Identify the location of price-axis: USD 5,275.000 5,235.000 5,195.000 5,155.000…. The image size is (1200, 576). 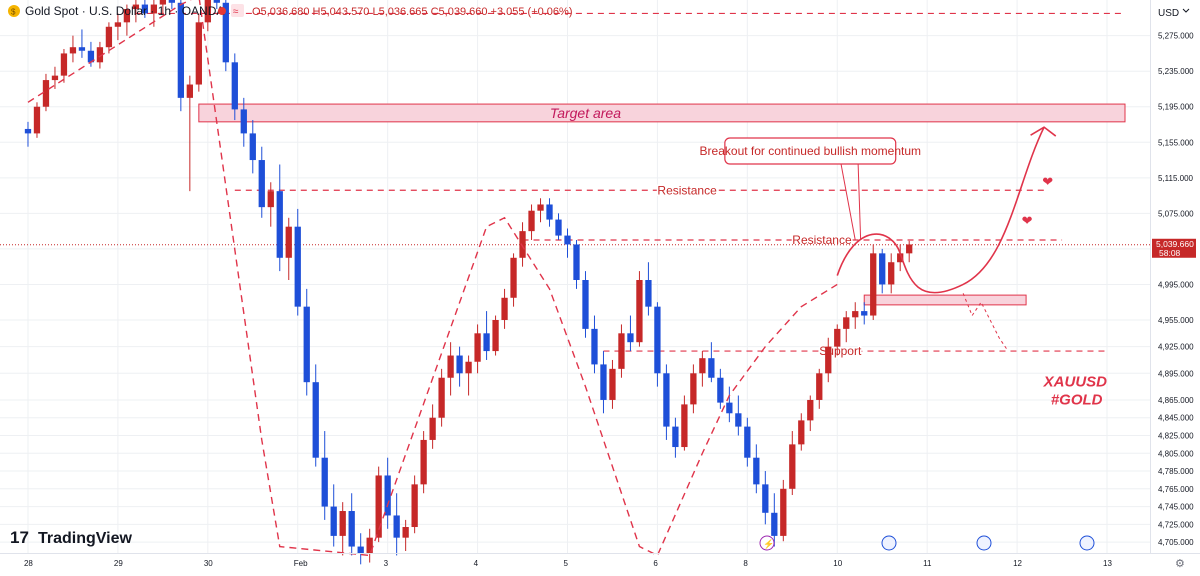
(1172, 276).